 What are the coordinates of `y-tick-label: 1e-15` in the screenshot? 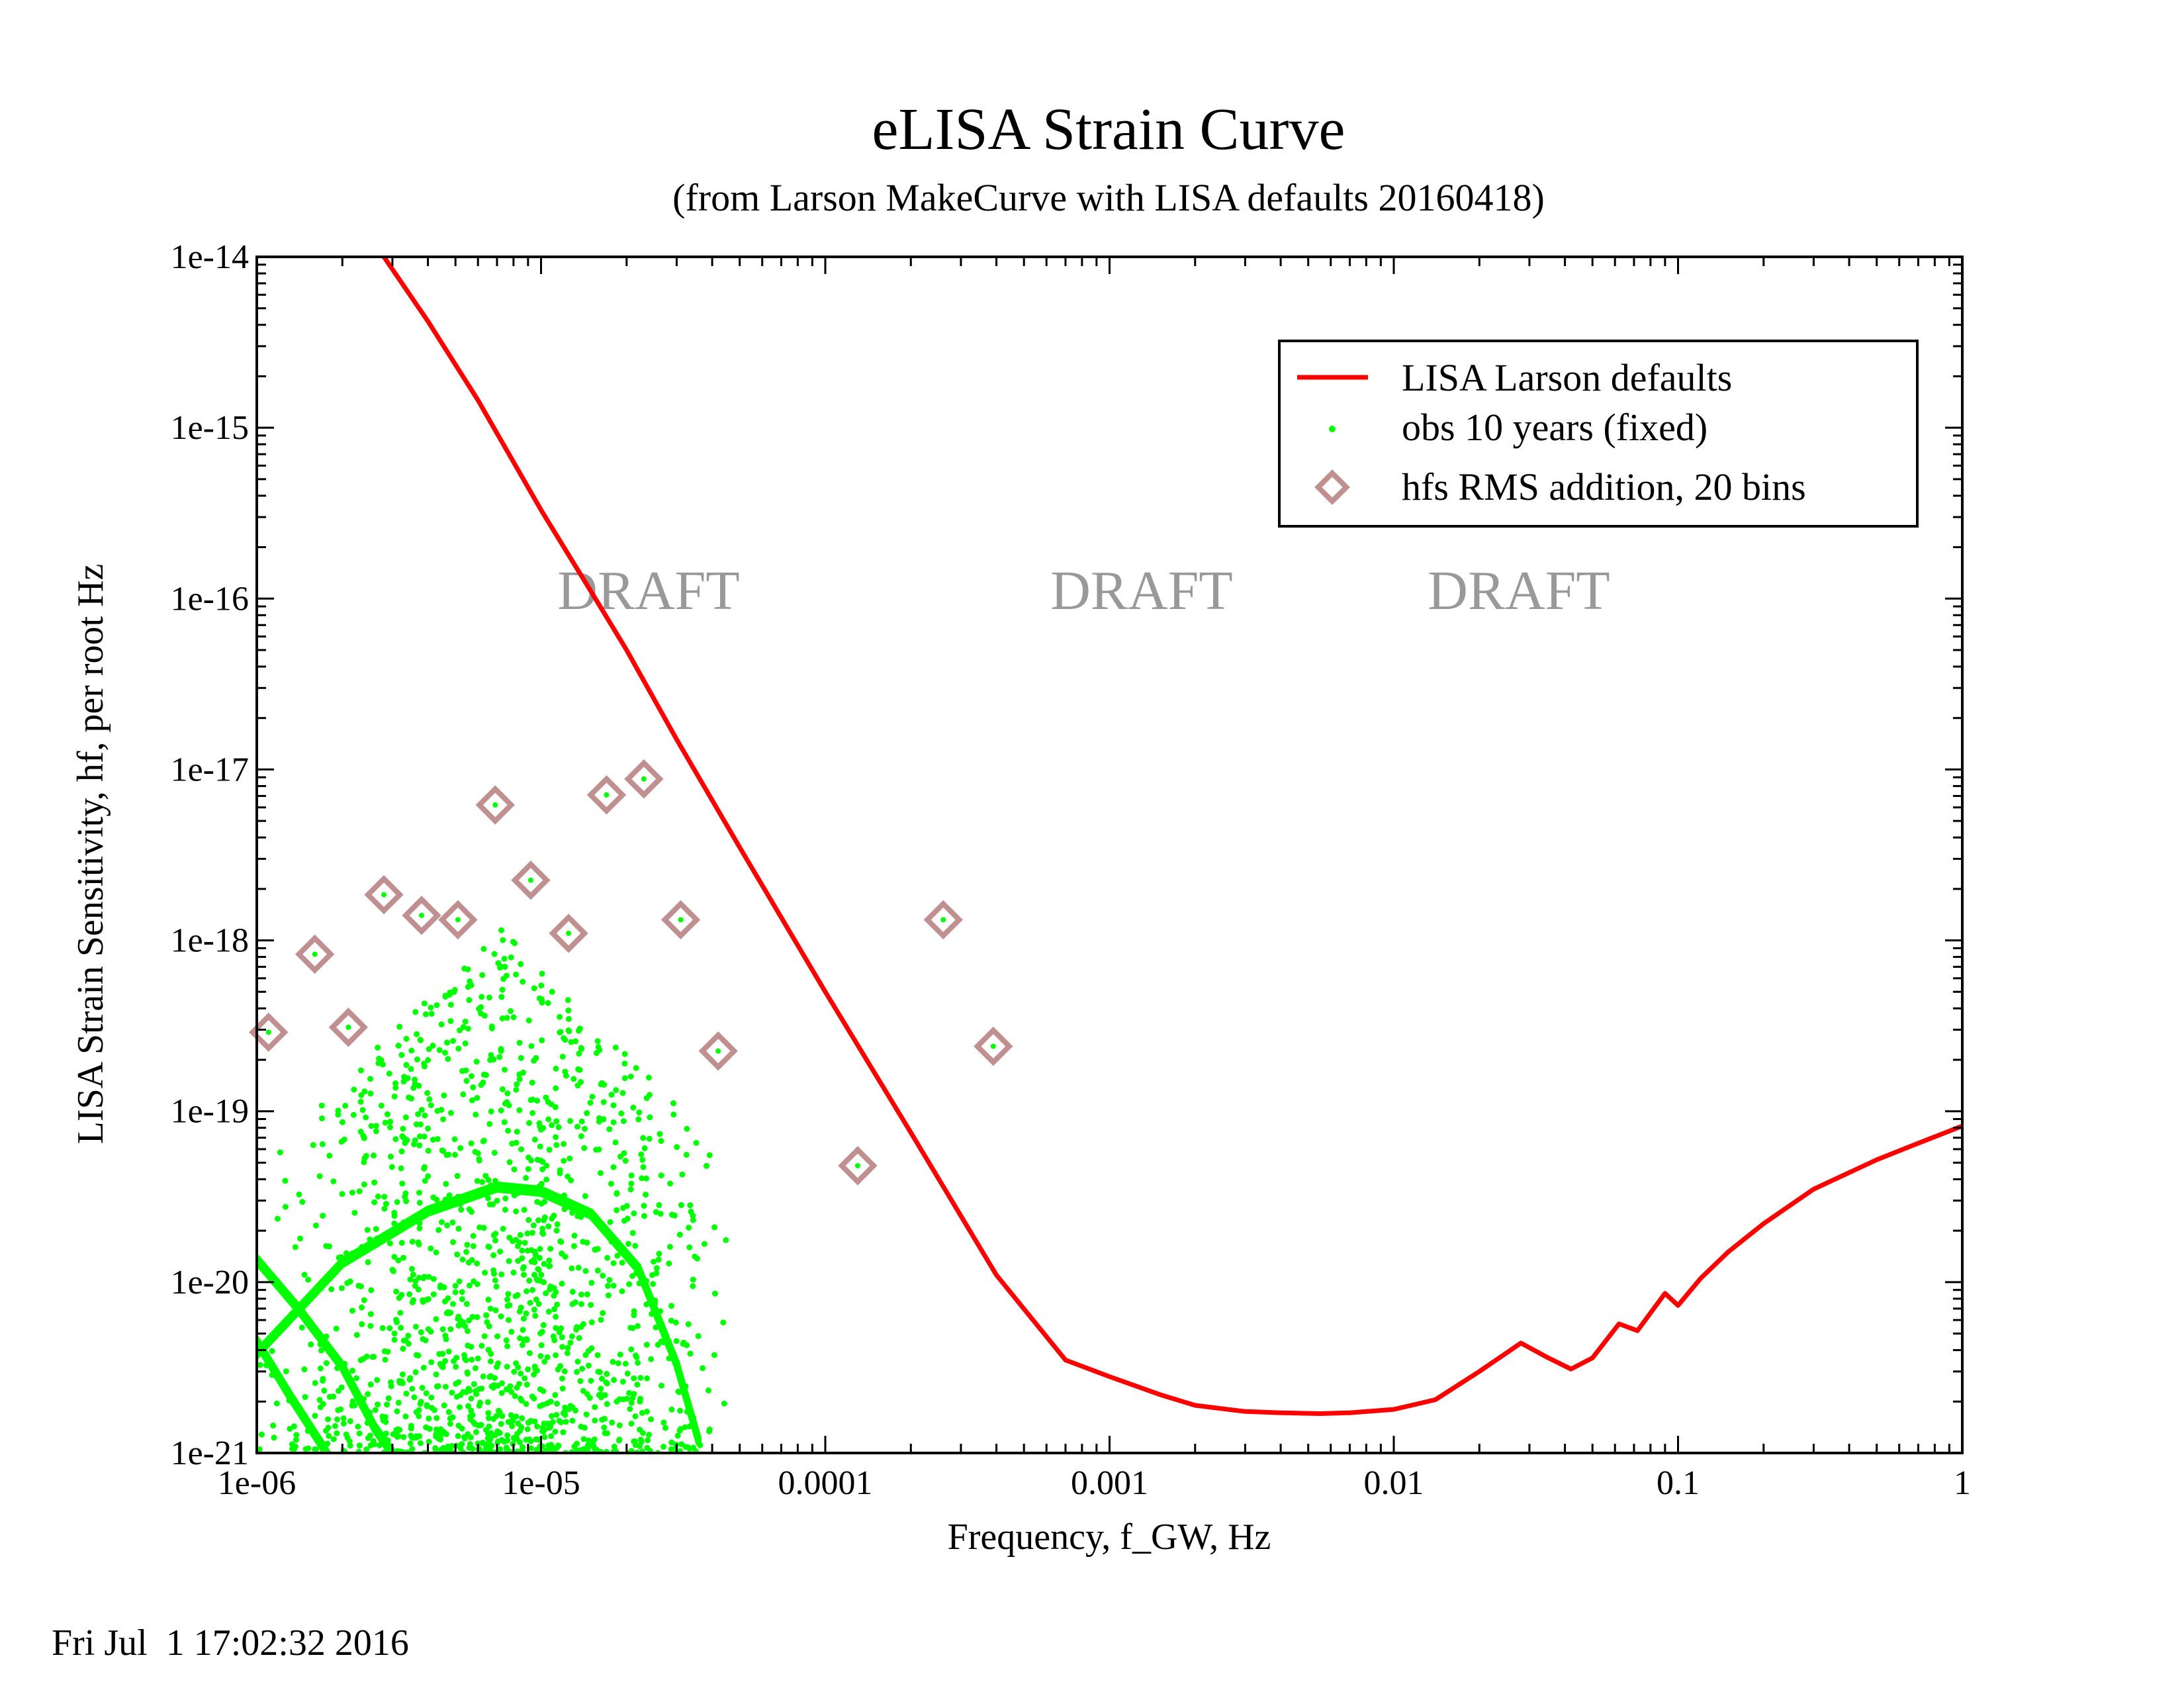 It's located at (210, 428).